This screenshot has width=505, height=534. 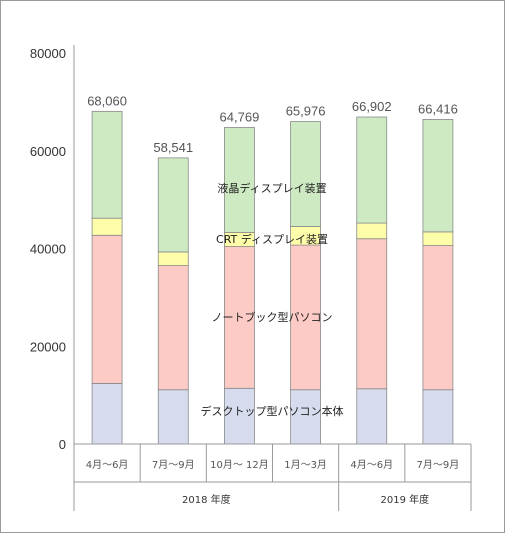 What do you see at coordinates (48, 346) in the screenshot?
I see `y-tick-label: 20000` at bounding box center [48, 346].